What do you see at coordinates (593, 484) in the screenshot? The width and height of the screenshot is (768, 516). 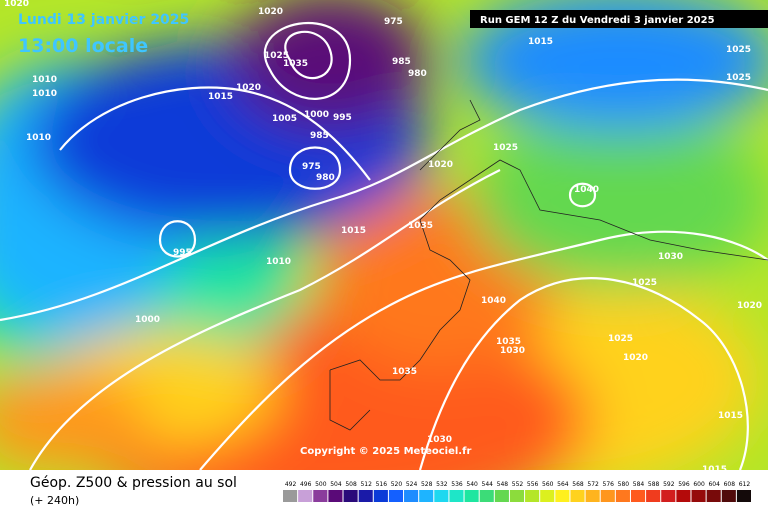 I see `legend-label: 572` at bounding box center [593, 484].